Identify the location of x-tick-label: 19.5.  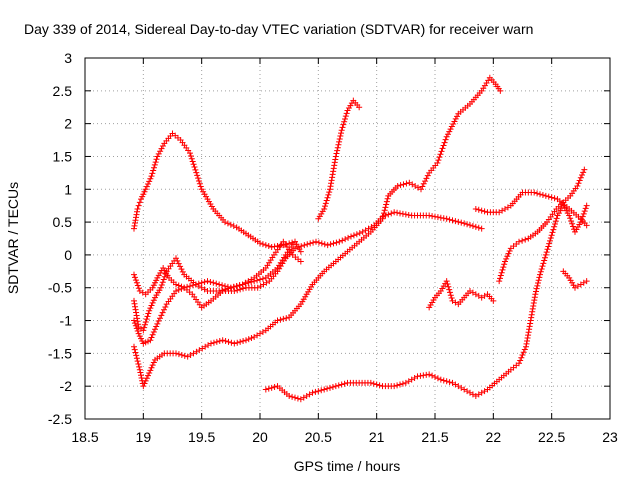
(201, 437).